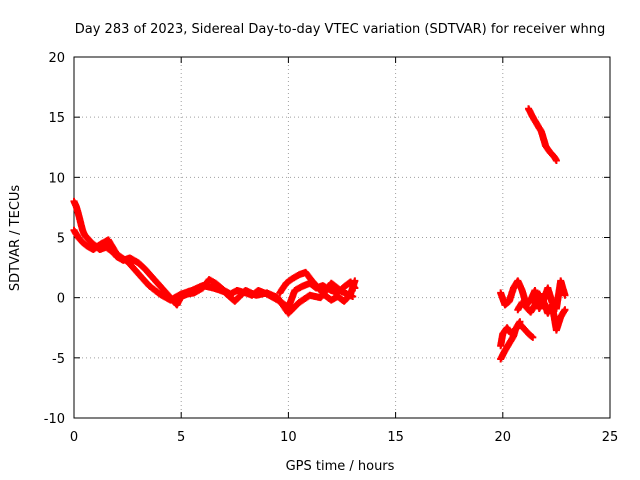 This screenshot has height=480, width=640. I want to click on x-axis-label: GPS time / hours, so click(340, 466).